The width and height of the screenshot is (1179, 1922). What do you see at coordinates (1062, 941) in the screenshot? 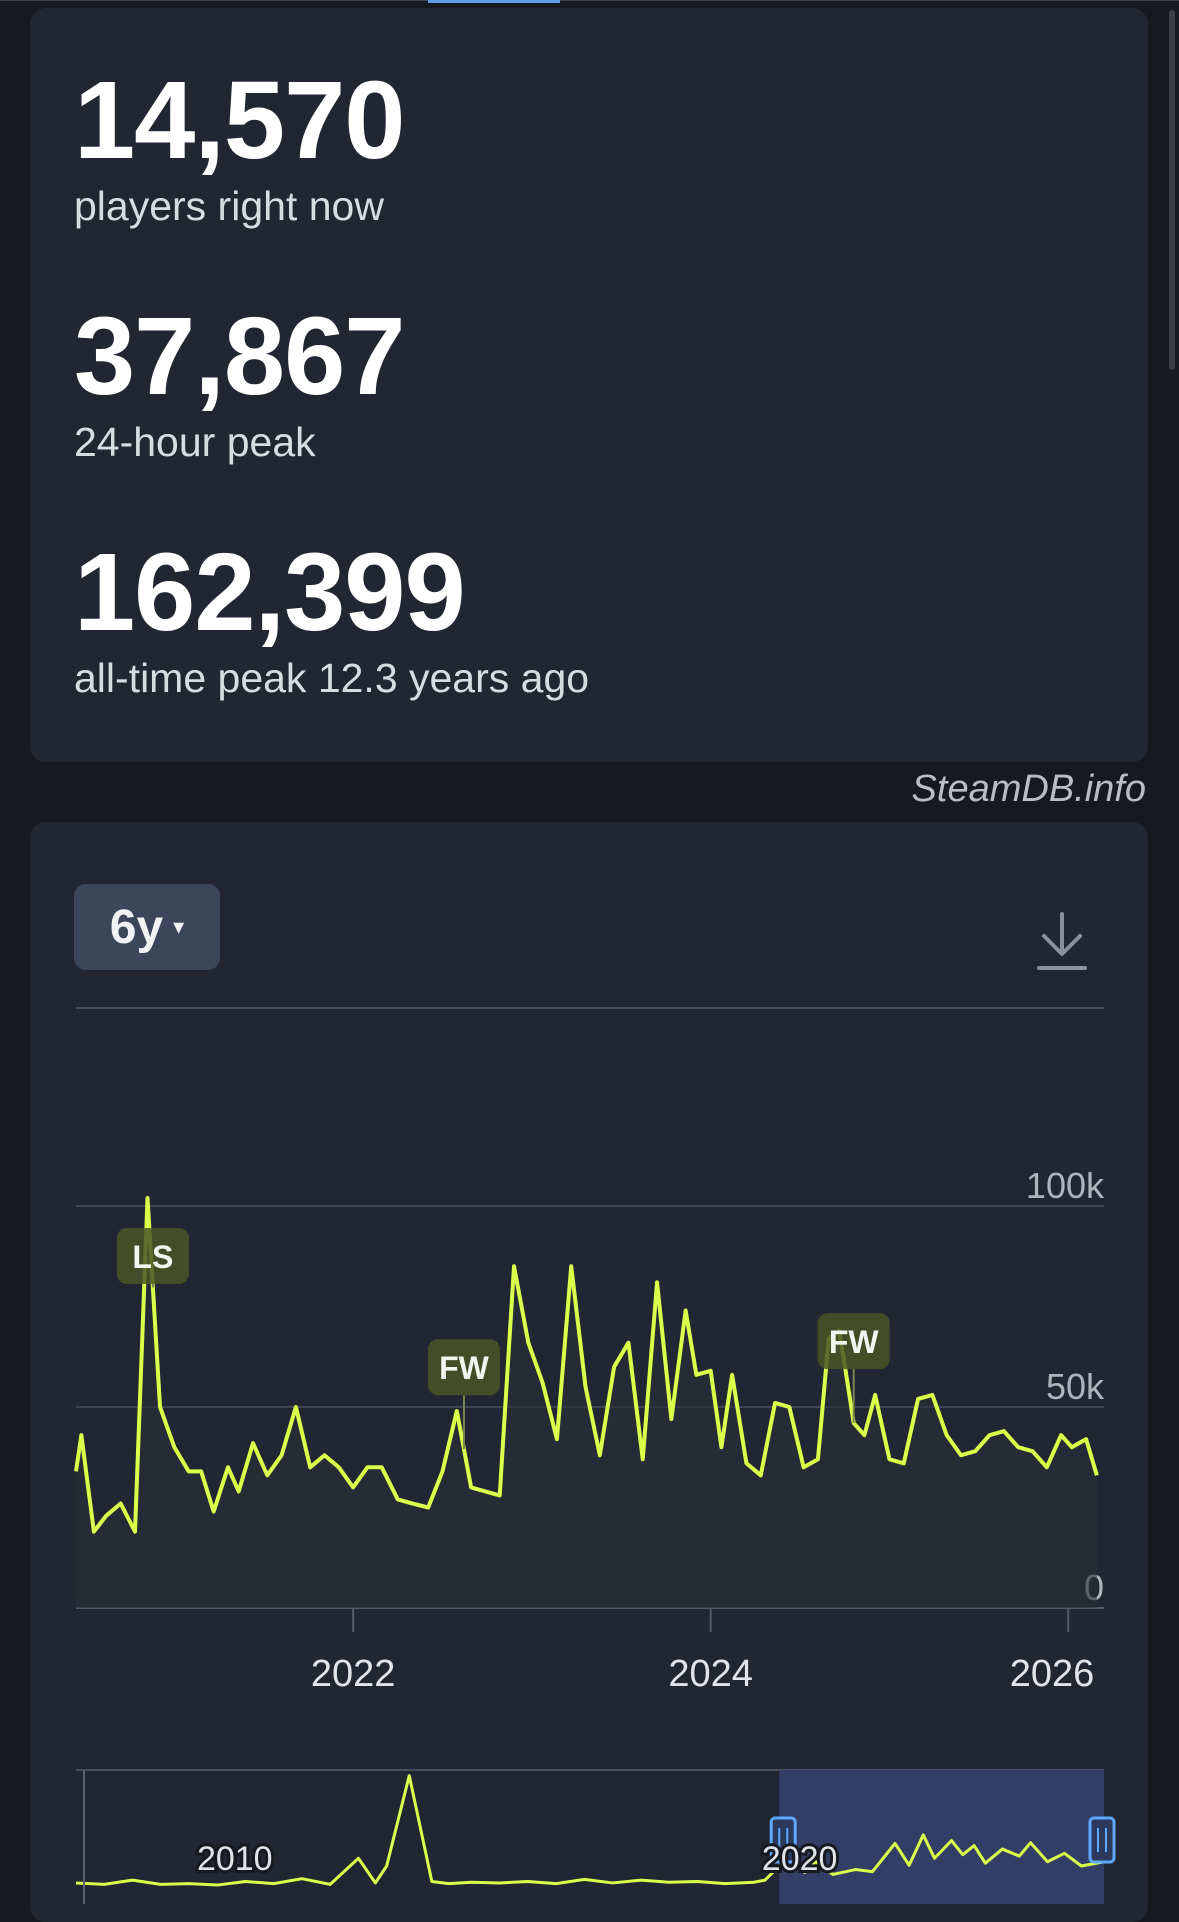
I see `download-icon` at bounding box center [1062, 941].